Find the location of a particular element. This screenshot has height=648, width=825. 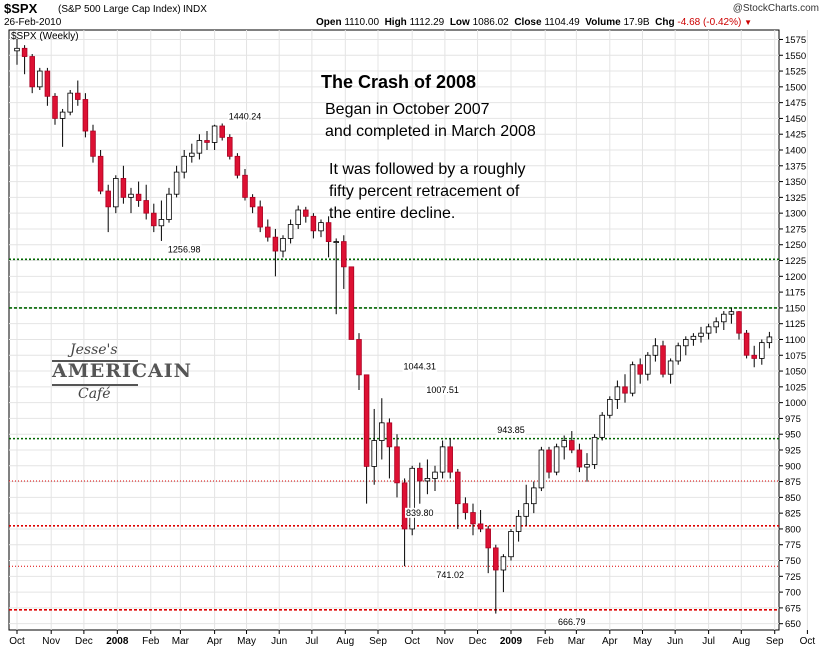

annotation-line: the entire decline. is located at coordinates (392, 213).